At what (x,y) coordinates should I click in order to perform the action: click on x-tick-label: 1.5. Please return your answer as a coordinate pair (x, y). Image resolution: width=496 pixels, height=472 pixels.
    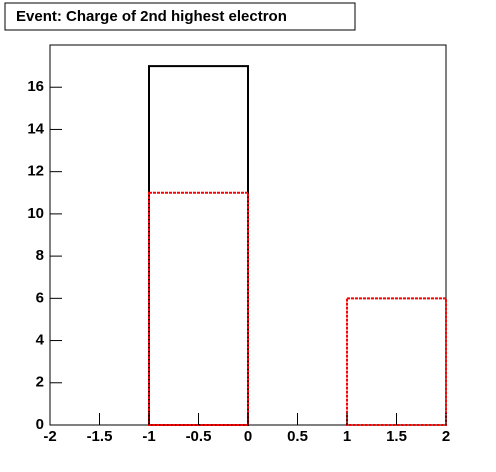
    Looking at the image, I should click on (396, 436).